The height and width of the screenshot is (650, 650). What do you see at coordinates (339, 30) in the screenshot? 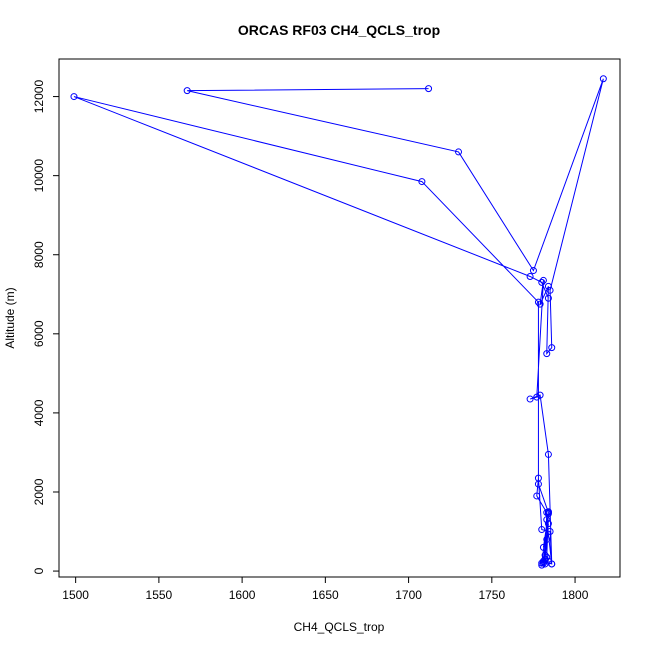
I see `chart-title: ORCAS RF03 CH4_QCLS_trop` at bounding box center [339, 30].